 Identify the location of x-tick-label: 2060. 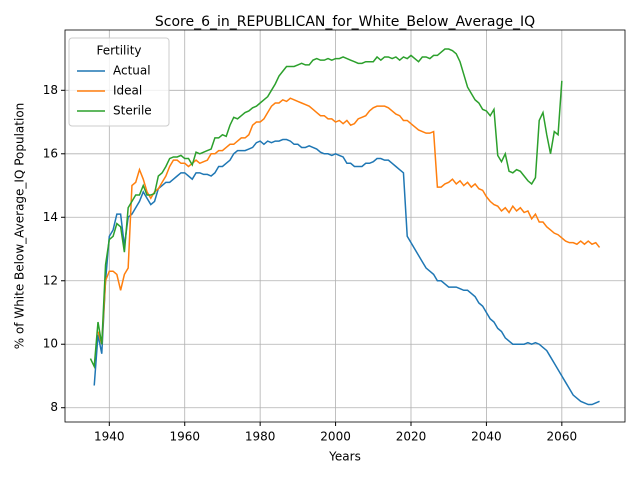
(562, 437).